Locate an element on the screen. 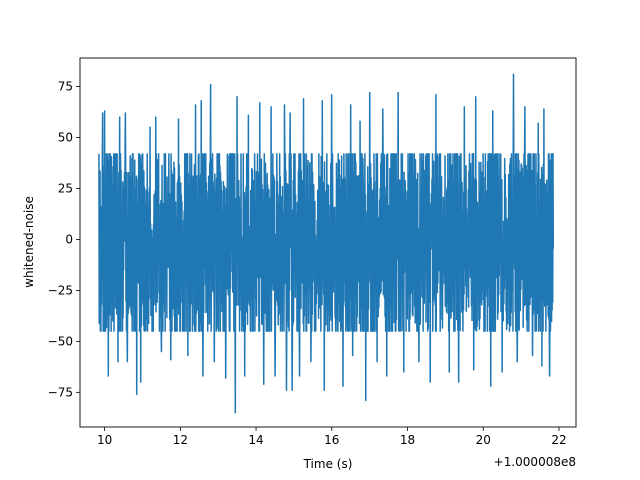 The width and height of the screenshot is (640, 480). x-axis-ticks: 10 12 14 16 18 20 22 is located at coordinates (332, 437).